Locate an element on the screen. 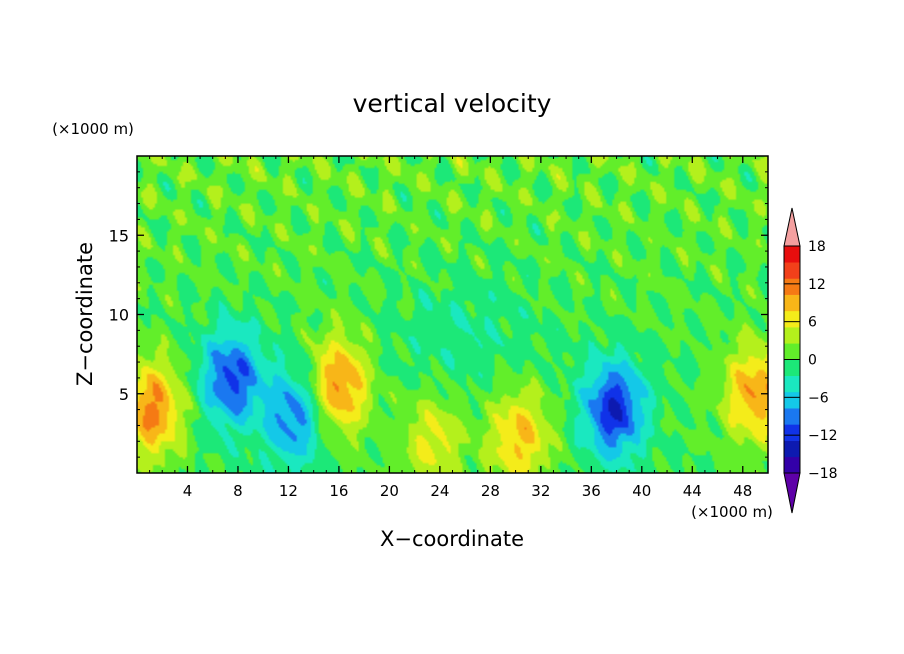 This screenshot has height=654, width=904. colorbar: 18 12 6 0 −6 −12 −18 is located at coordinates (810, 360).